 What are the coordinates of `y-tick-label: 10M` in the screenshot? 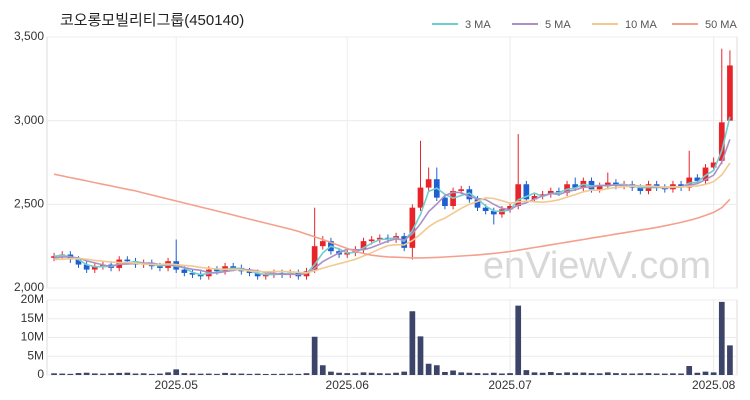 It's located at (32, 337).